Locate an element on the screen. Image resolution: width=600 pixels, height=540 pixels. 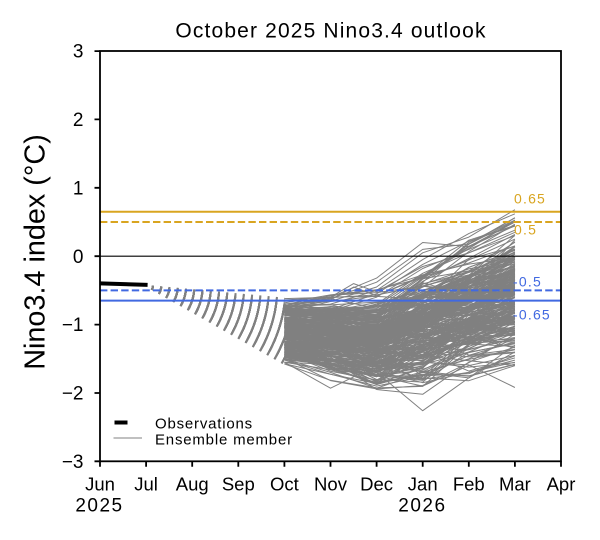
svg-text: 0.5 is located at coordinates (525, 230).